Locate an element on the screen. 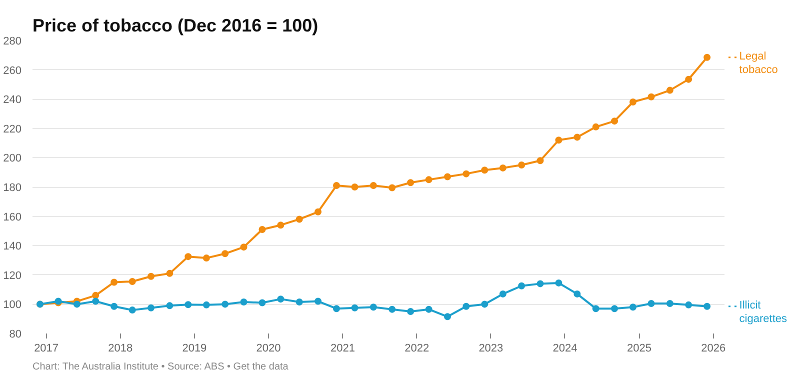 Image resolution: width=800 pixels, height=383 pixels. y-tick-label: 80 is located at coordinates (15, 334).